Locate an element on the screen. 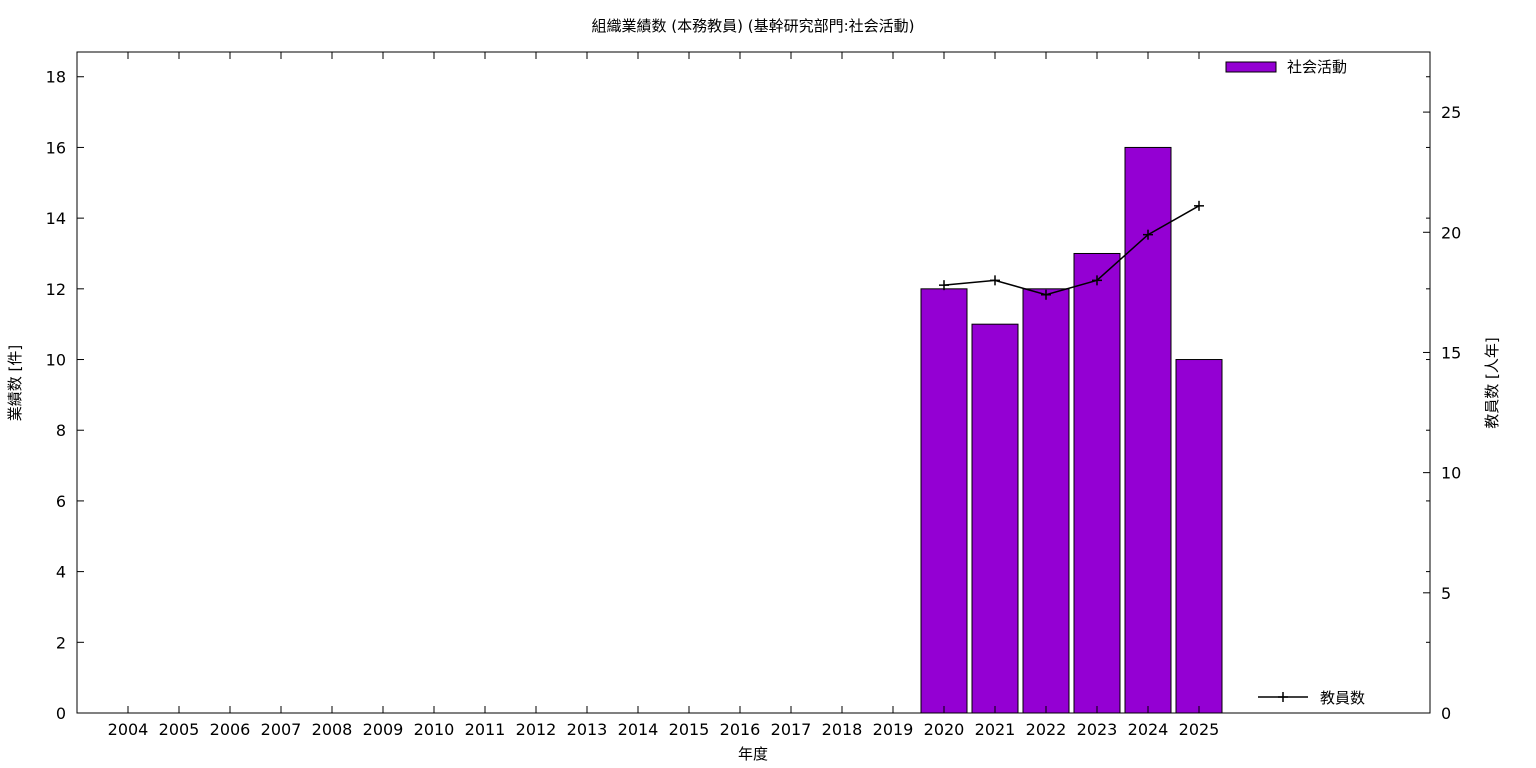 The height and width of the screenshot is (768, 1536). y-axis-label: 業績数 [件] is located at coordinates (15, 383).